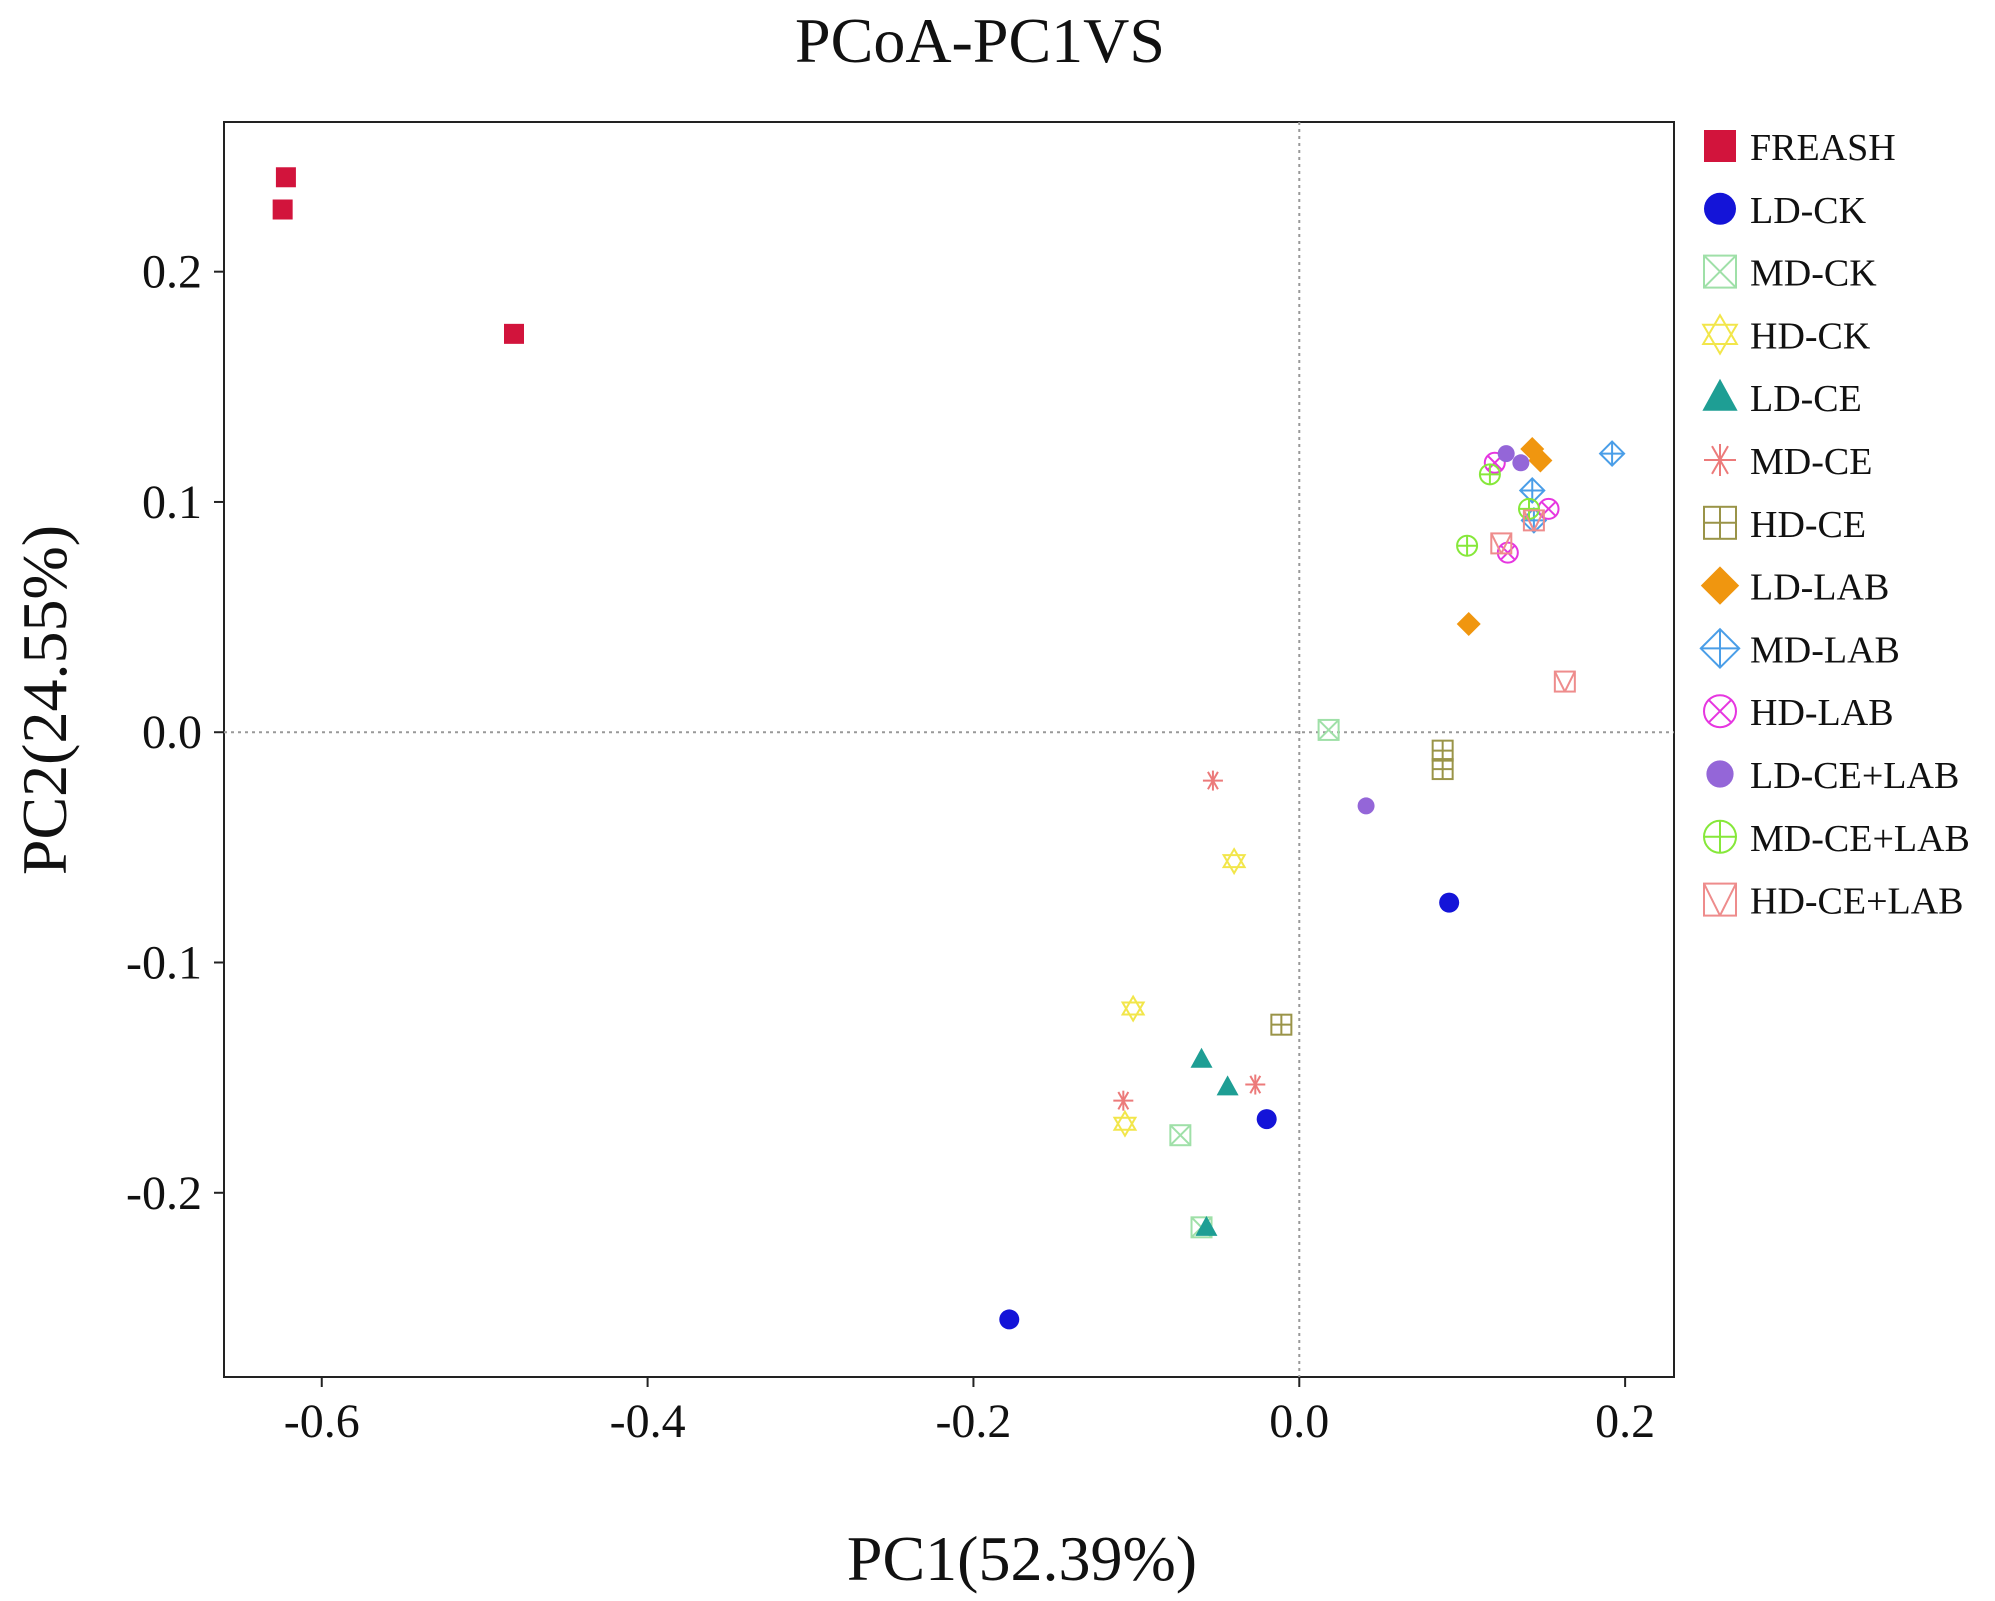 The image size is (1995, 1601). What do you see at coordinates (164, 1193) in the screenshot?
I see `y-tick-label: -0.2` at bounding box center [164, 1193].